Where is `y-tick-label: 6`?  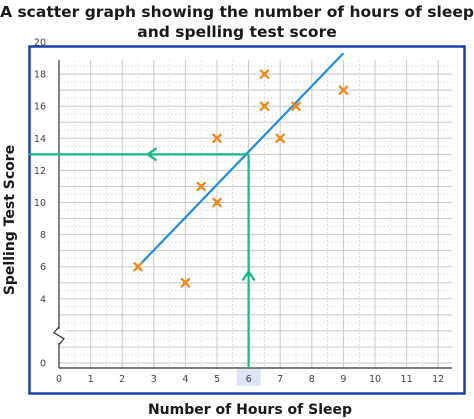 y-tick-label: 6 is located at coordinates (43, 267).